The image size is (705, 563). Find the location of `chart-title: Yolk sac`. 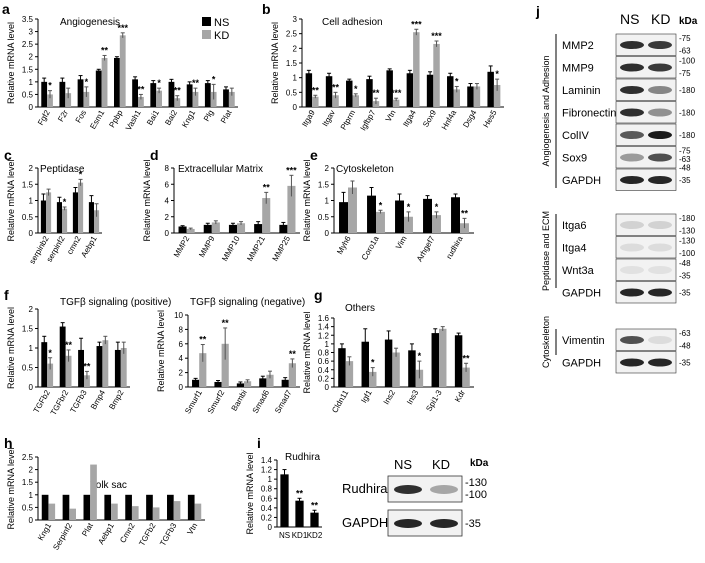

chart-title: Yolk sac is located at coordinates (108, 485).